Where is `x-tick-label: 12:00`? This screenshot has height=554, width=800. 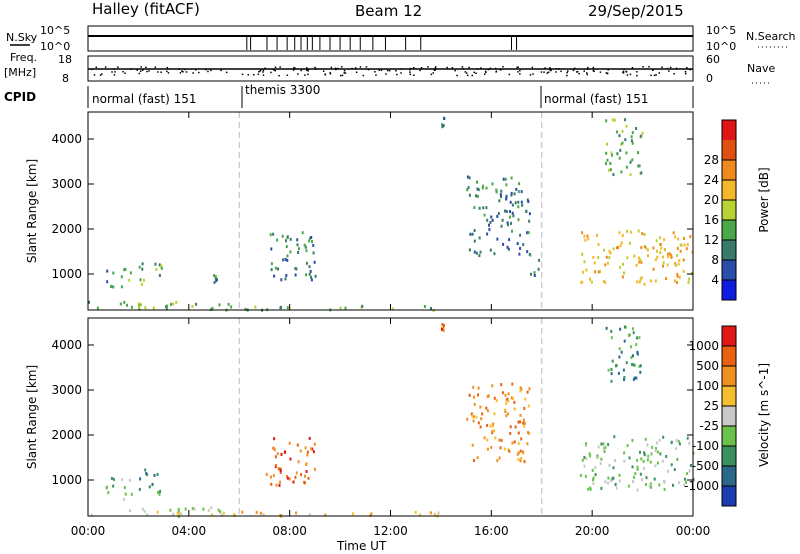 x-tick-label: 12:00 is located at coordinates (390, 531).